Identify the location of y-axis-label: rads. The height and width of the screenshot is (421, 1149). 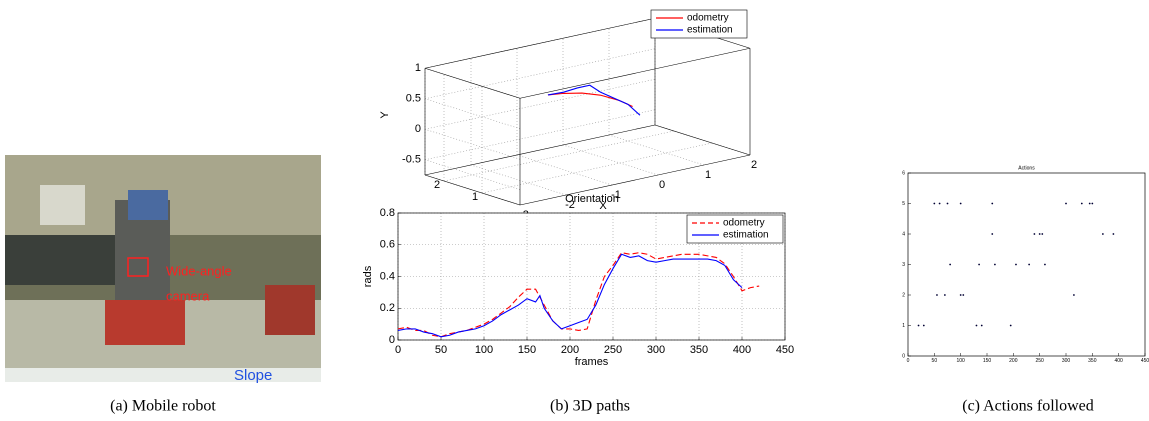
(368, 276).